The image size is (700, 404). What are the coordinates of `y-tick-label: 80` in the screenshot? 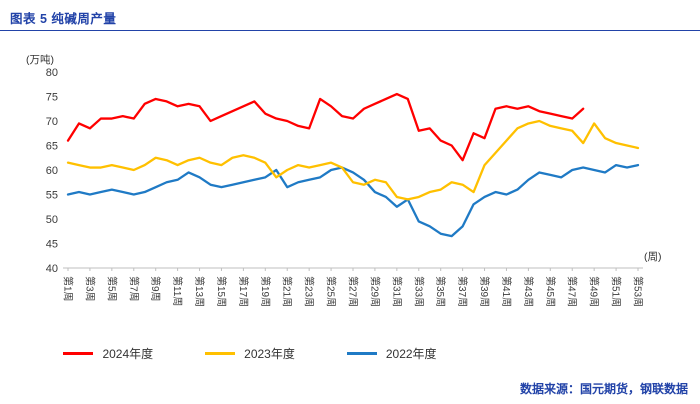 It's located at (52, 73).